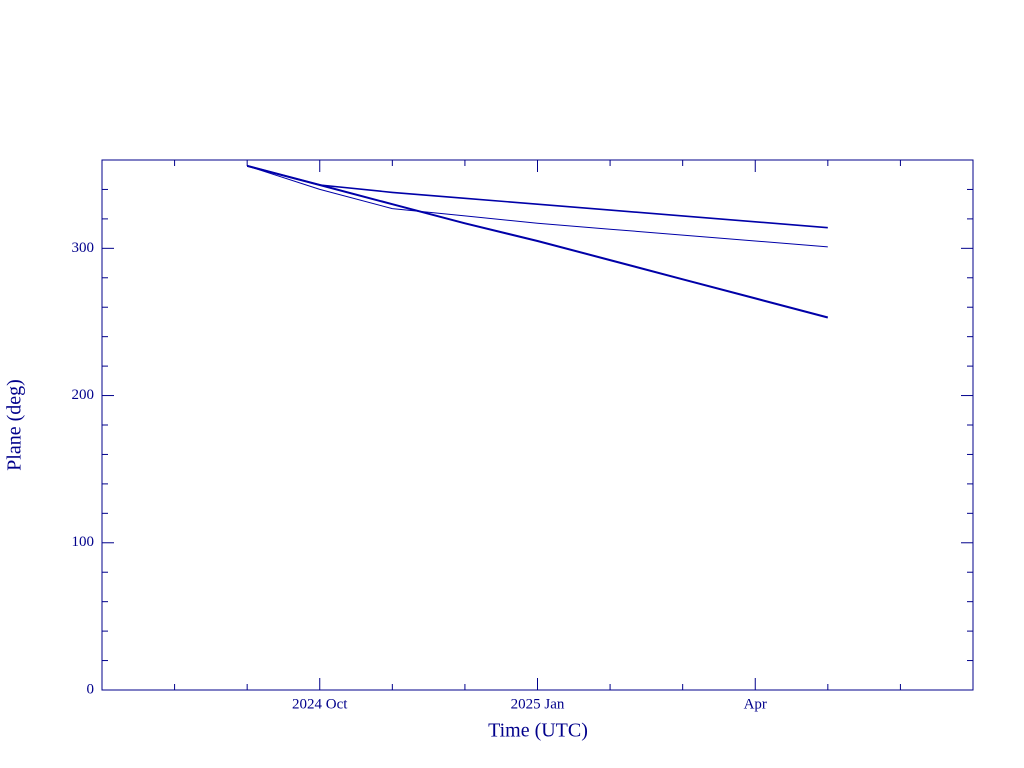 The height and width of the screenshot is (768, 1024). I want to click on y-tick-label: 300, so click(83, 248).